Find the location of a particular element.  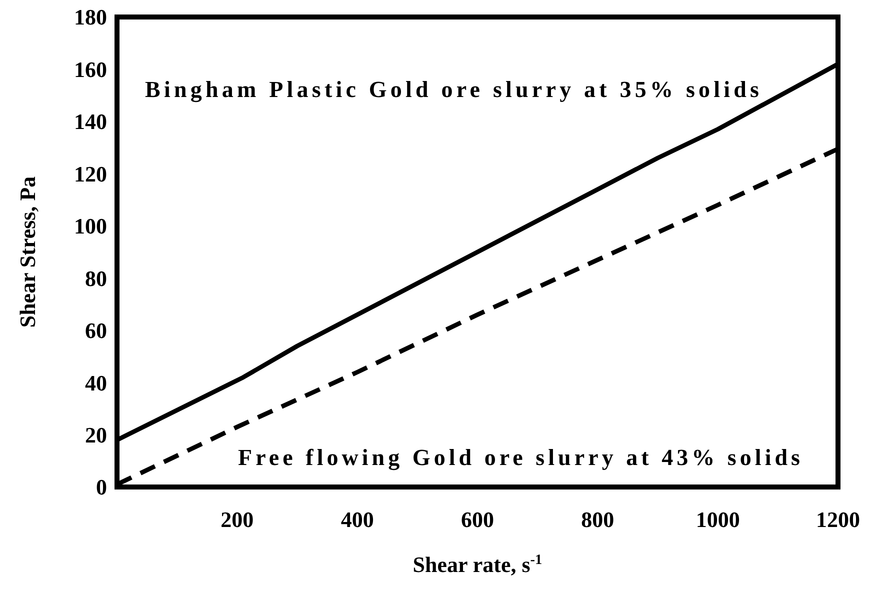

y-tick-label: 160 is located at coordinates (90, 69).